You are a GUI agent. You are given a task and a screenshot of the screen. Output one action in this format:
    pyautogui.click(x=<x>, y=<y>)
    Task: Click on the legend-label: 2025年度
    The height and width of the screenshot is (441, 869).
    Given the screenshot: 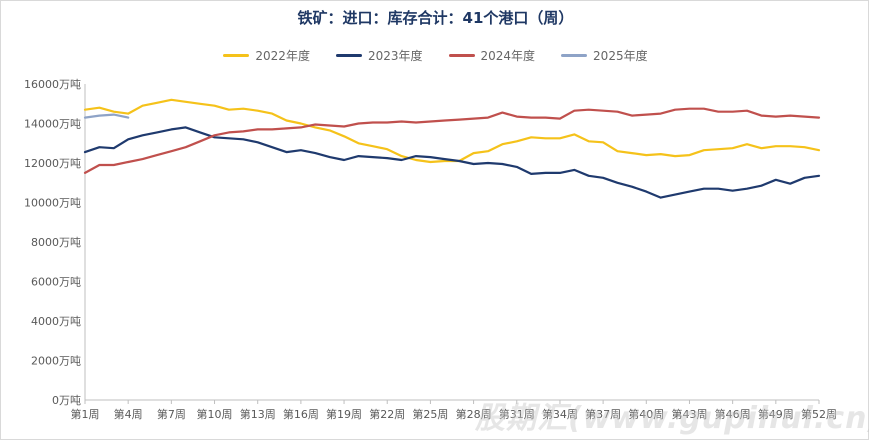 What is the action you would take?
    pyautogui.click(x=620, y=56)
    